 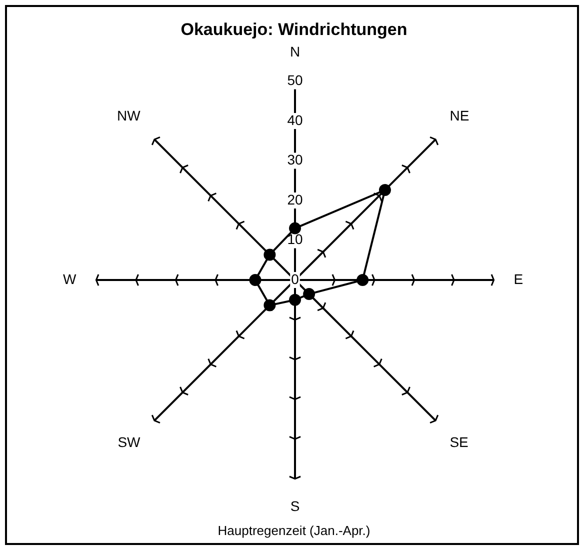 What do you see at coordinates (295, 120) in the screenshot?
I see `y-tick-label: 40` at bounding box center [295, 120].